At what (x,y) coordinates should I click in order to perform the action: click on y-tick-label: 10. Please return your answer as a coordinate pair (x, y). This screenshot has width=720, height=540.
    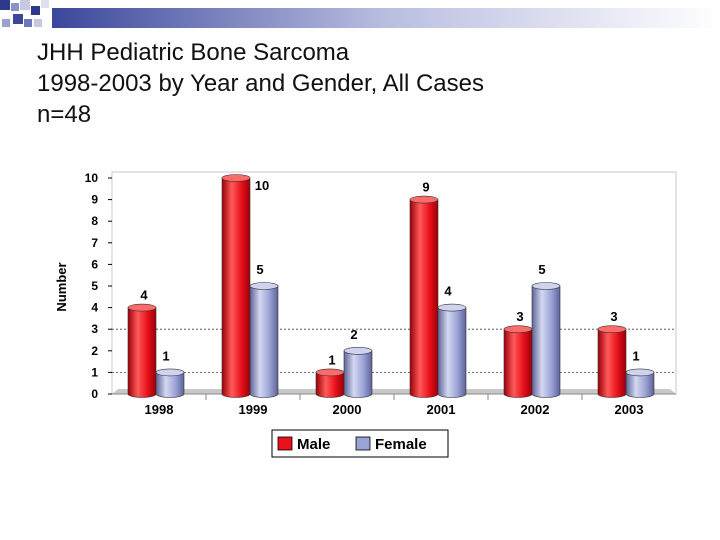
    Looking at the image, I should click on (92, 178).